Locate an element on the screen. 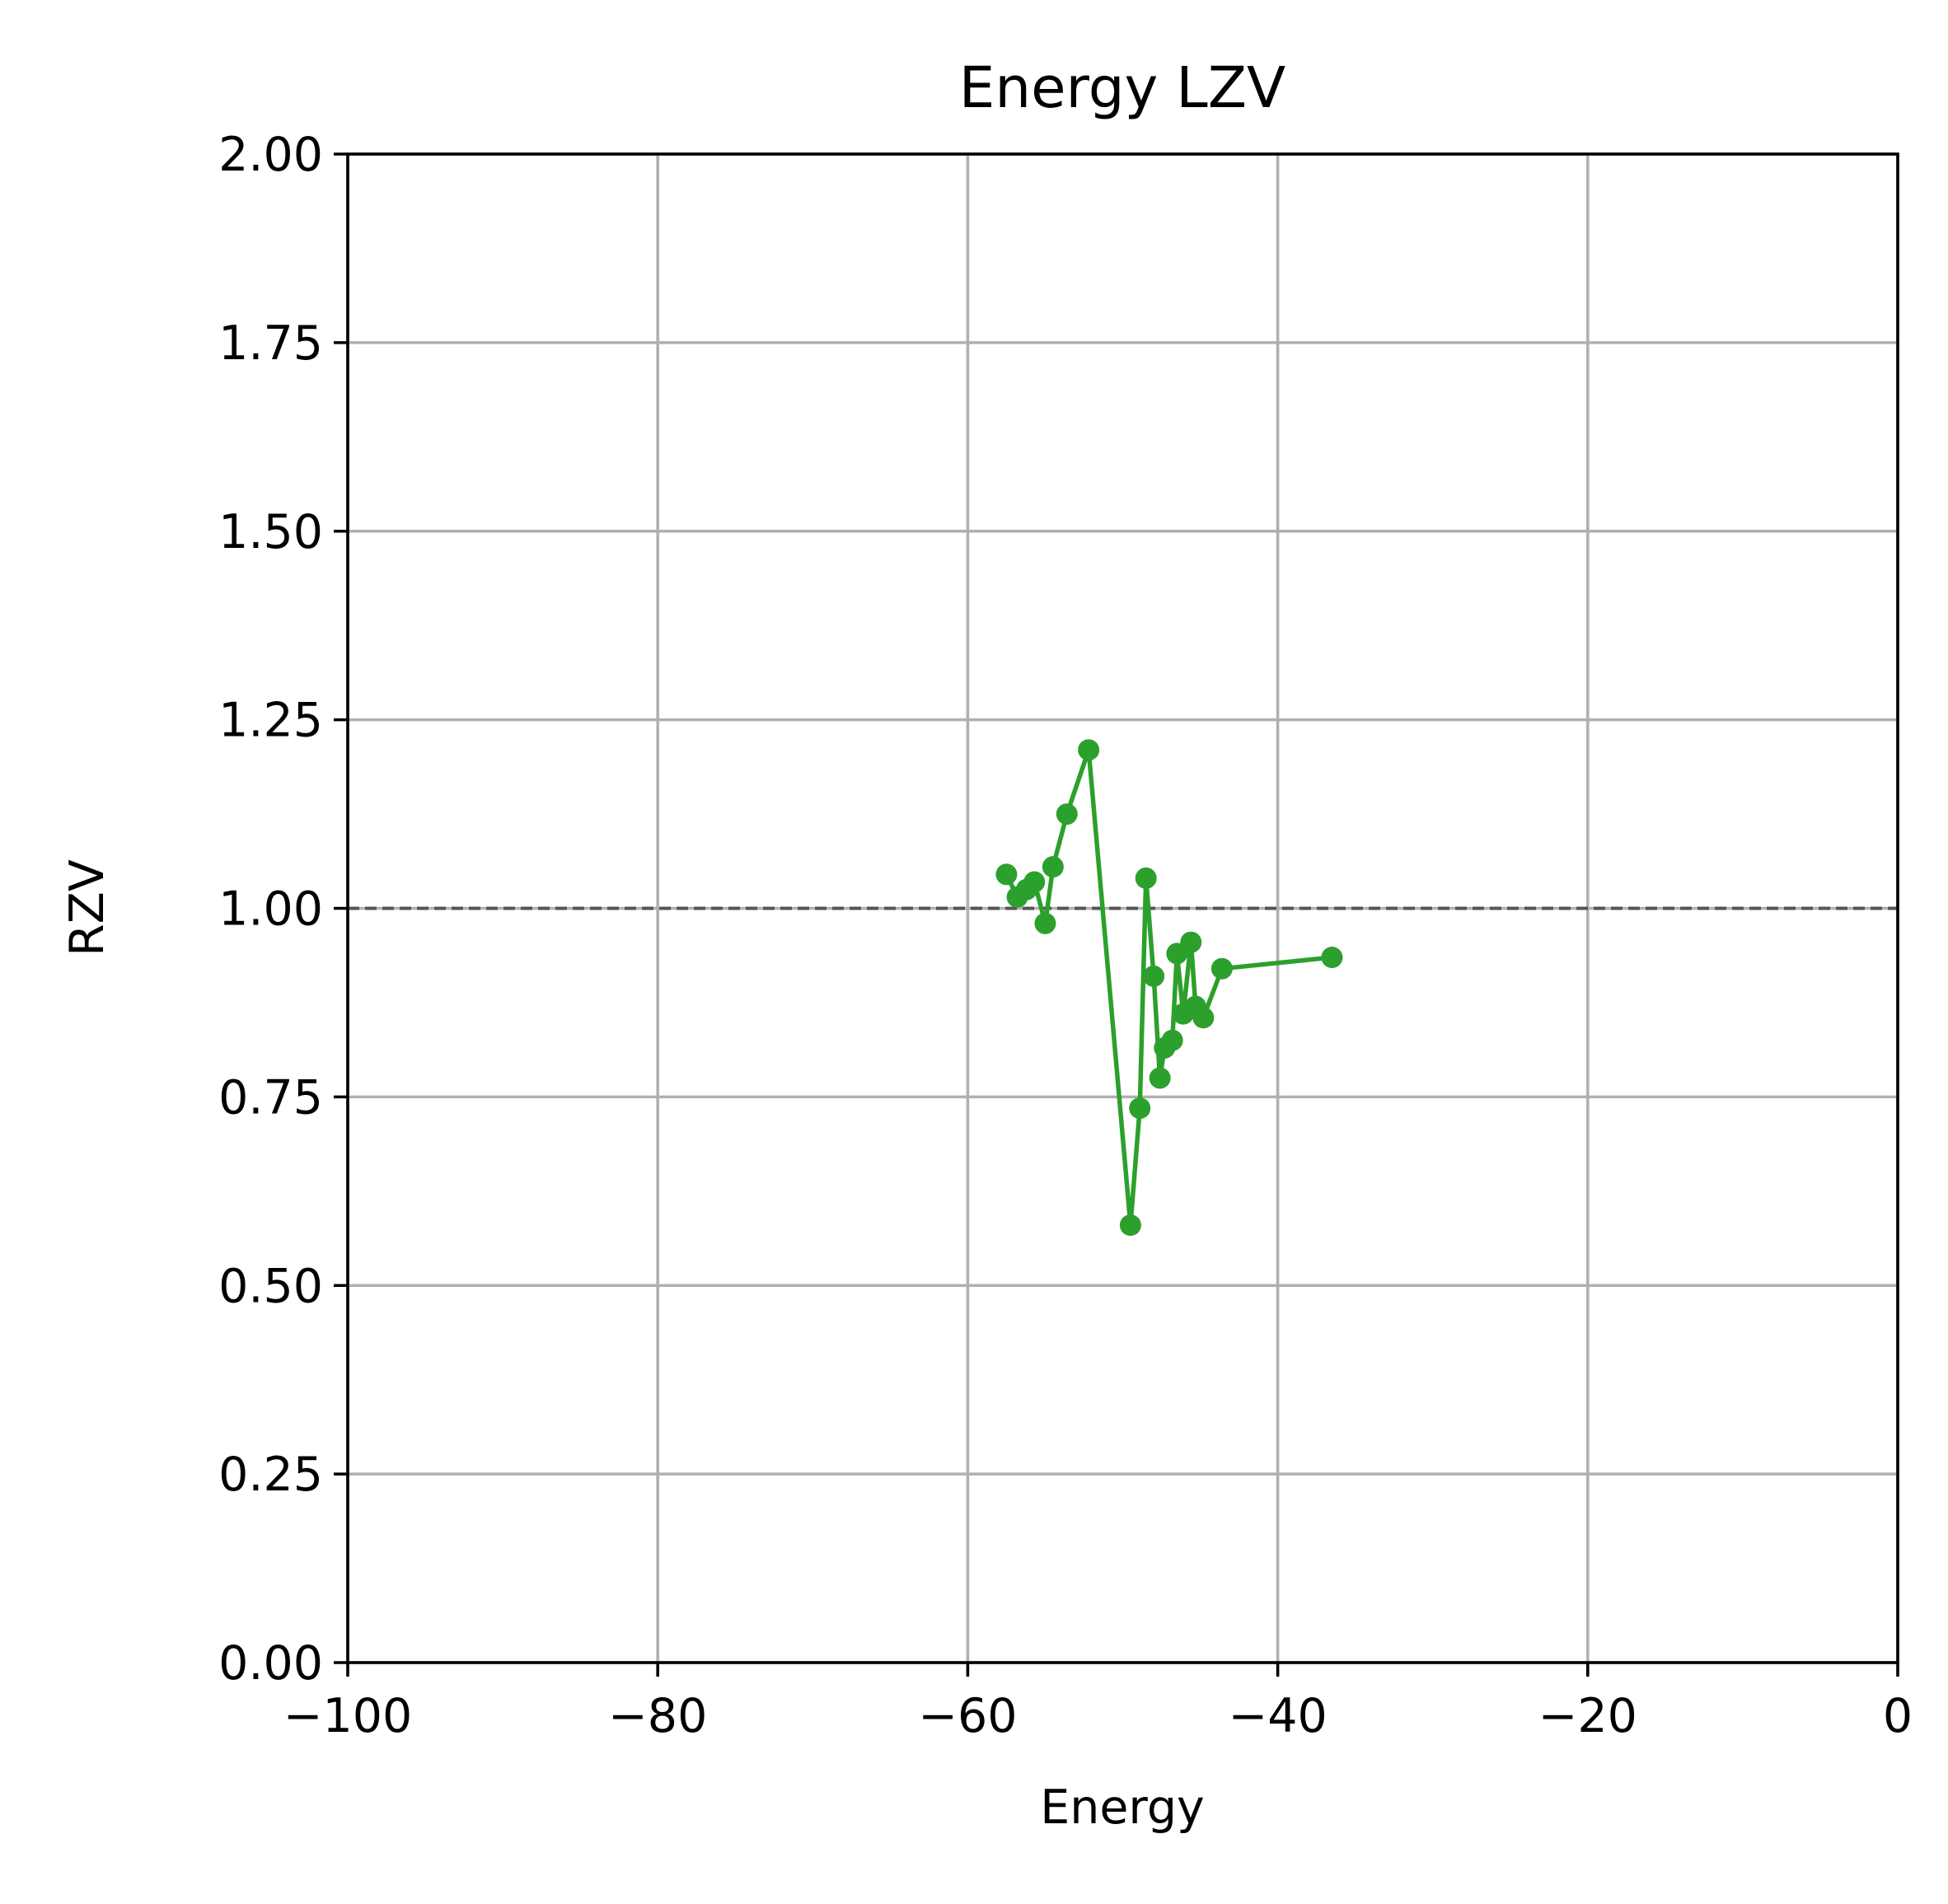 The image size is (1948, 1904). series-group is located at coordinates (1169, 988).